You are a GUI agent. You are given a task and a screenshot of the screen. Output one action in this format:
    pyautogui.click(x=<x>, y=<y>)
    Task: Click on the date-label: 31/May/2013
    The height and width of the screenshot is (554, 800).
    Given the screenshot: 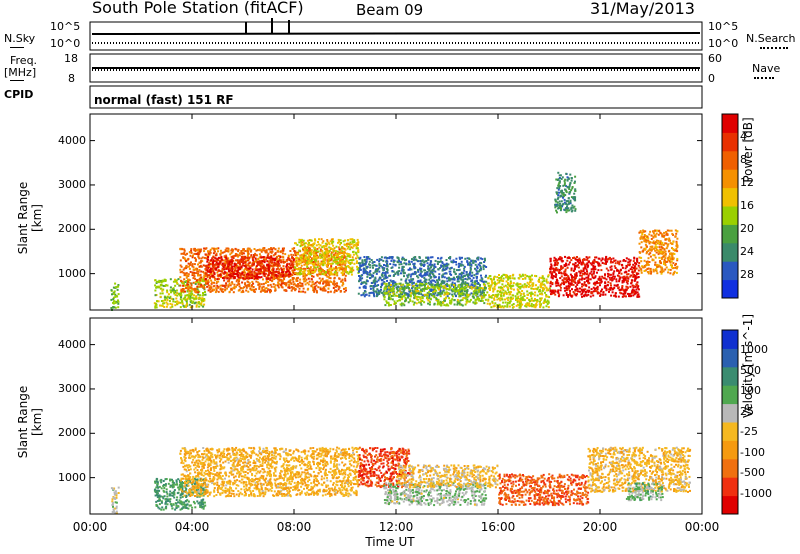 What is the action you would take?
    pyautogui.click(x=642, y=9)
    